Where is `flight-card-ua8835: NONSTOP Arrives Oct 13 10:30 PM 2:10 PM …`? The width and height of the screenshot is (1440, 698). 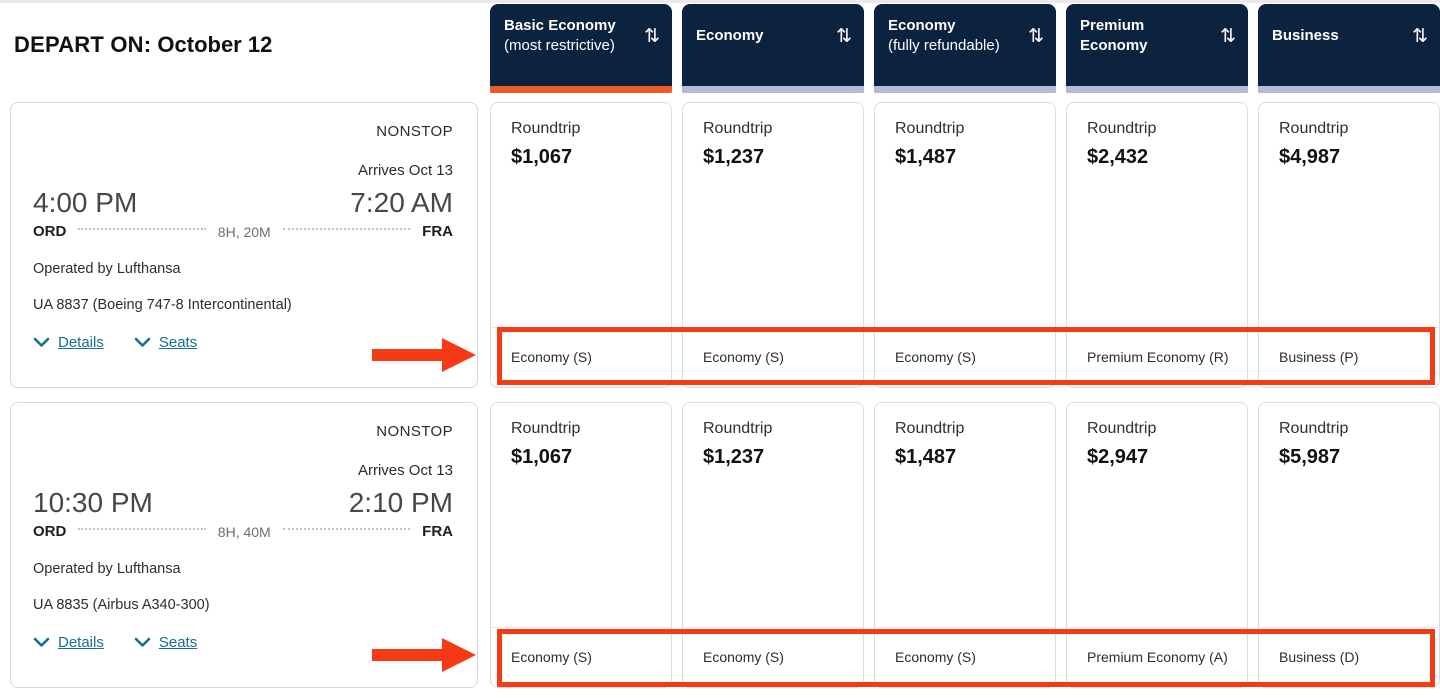
flight-card-ua8835: NONSTOP Arrives Oct 13 10:30 PM 2:10 PM … is located at coordinates (244, 545).